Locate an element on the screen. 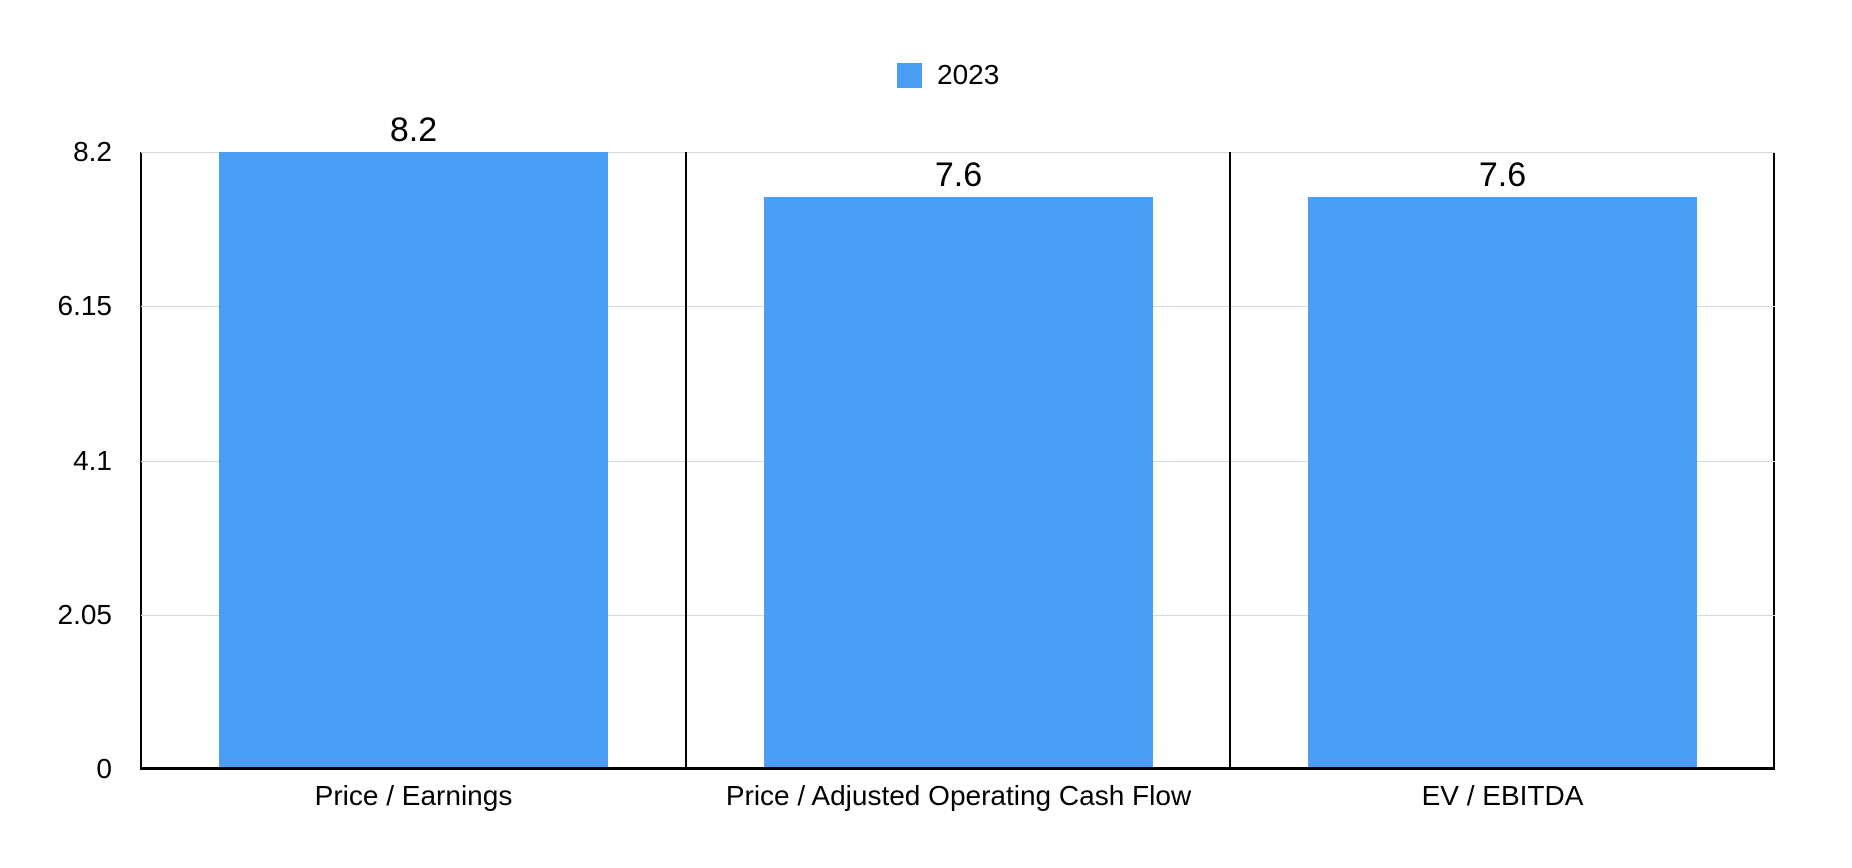  y-axis-line is located at coordinates (141, 460).